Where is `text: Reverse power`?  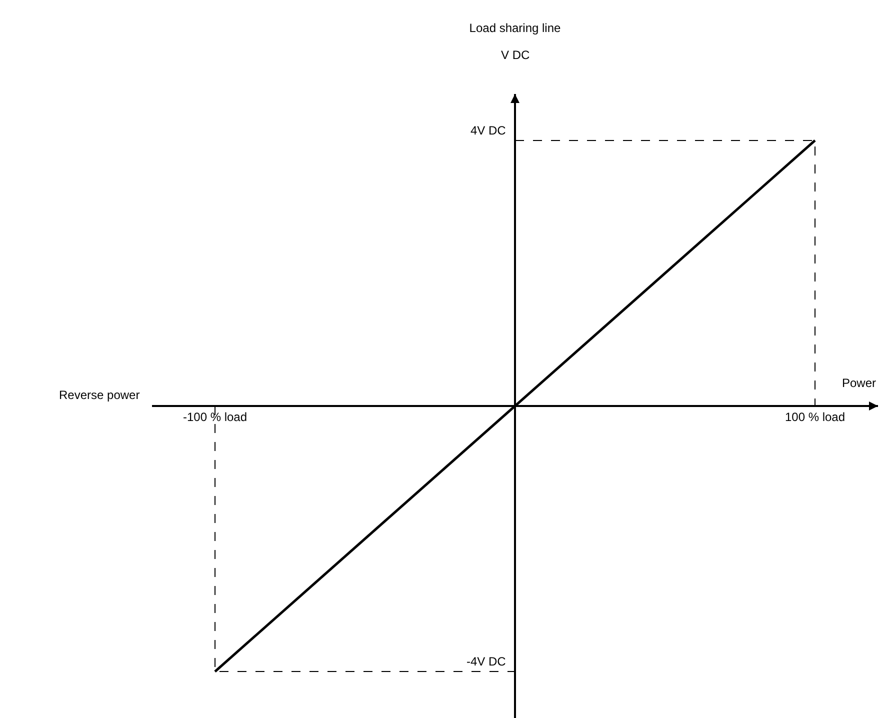 text: Reverse power is located at coordinates (99, 395).